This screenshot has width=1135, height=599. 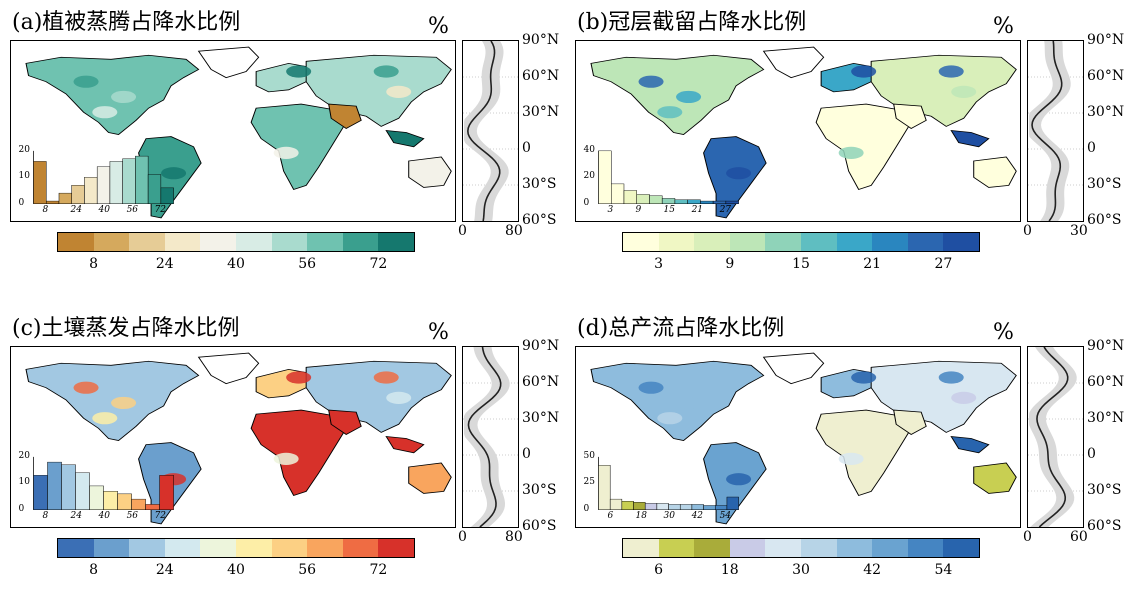 I want to click on histogram-ytick: 10, so click(x=24, y=176).